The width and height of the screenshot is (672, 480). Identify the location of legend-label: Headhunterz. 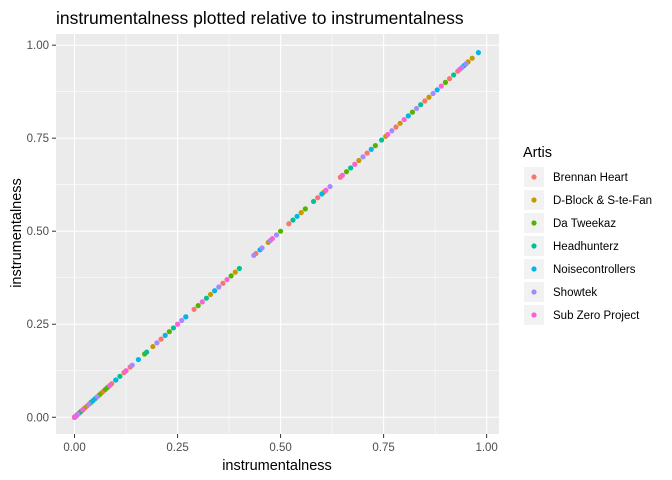
(586, 247).